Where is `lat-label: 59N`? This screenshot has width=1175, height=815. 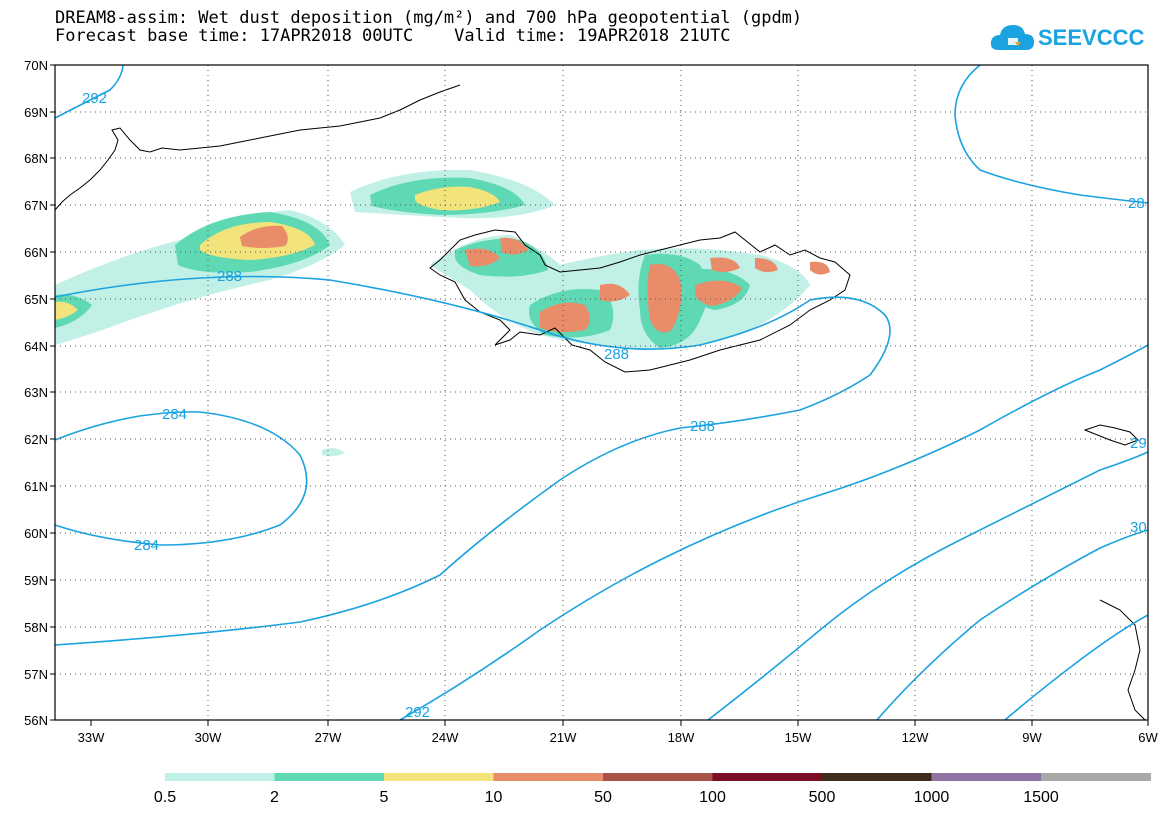 lat-label: 59N is located at coordinates (36, 580).